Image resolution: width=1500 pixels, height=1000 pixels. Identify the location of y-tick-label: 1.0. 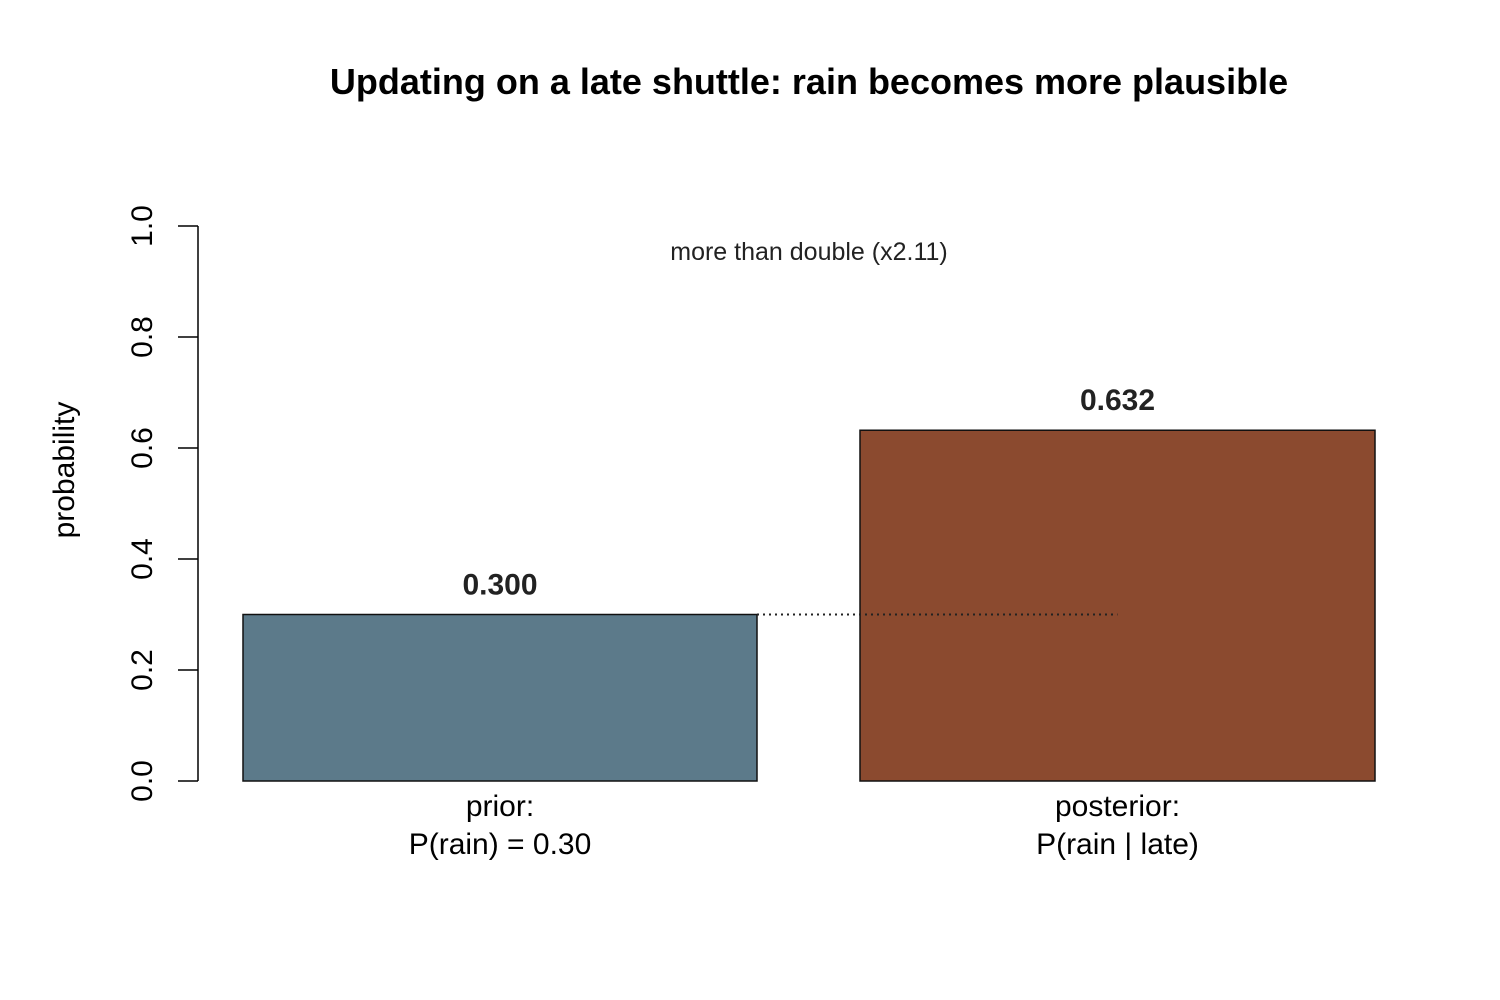
(142, 226).